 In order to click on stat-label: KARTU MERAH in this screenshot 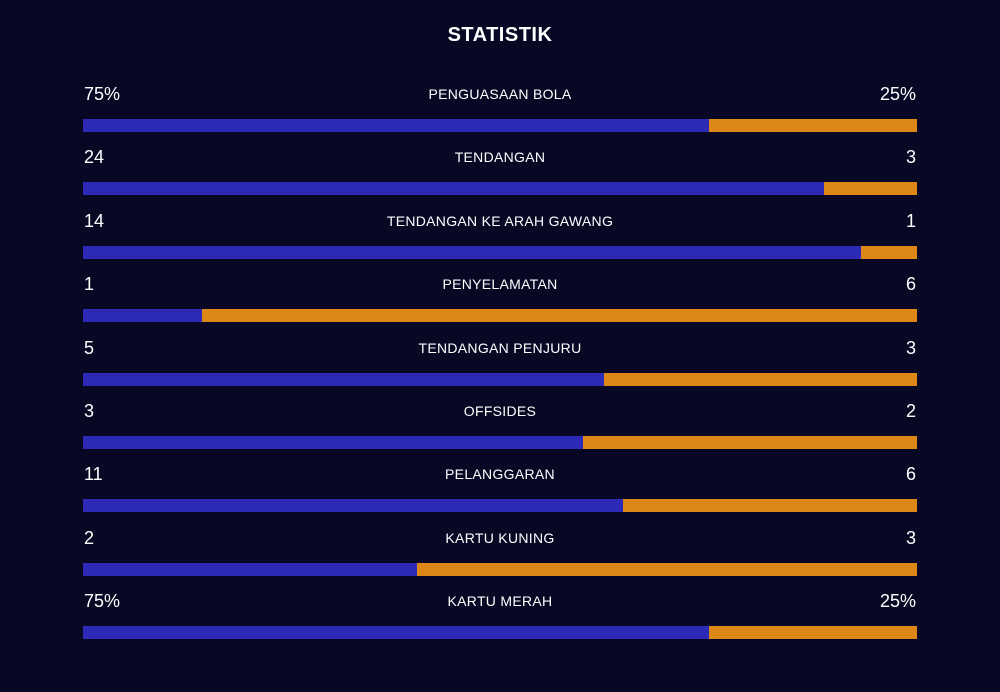, I will do `click(500, 601)`.